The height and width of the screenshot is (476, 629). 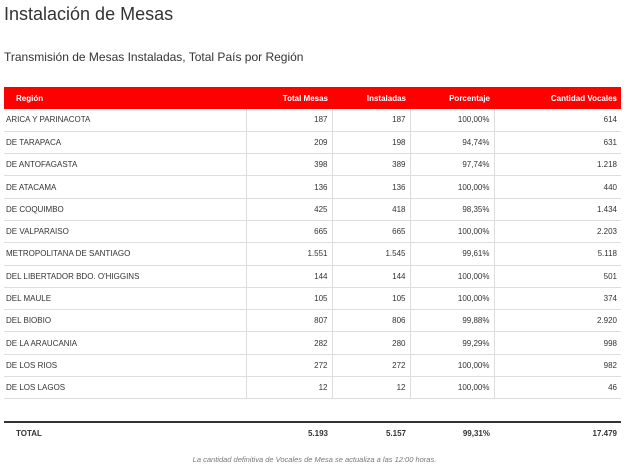 What do you see at coordinates (451, 143) in the screenshot?
I see `porcentaje-cell: 94,74%` at bounding box center [451, 143].